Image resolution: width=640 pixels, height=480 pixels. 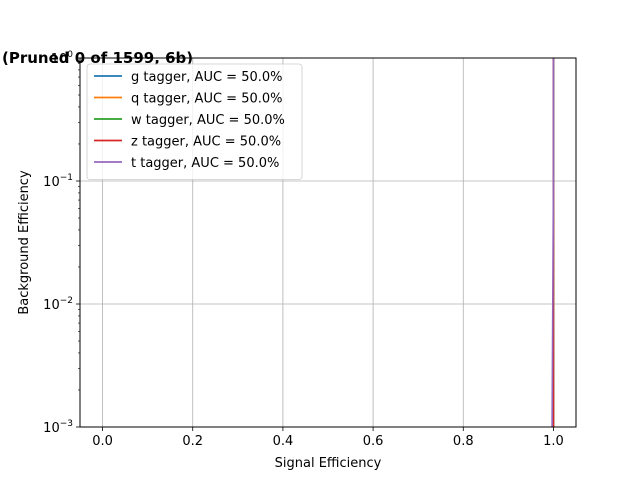 What do you see at coordinates (58, 427) in the screenshot?
I see `y-tick-label: 10⁻³` at bounding box center [58, 427].